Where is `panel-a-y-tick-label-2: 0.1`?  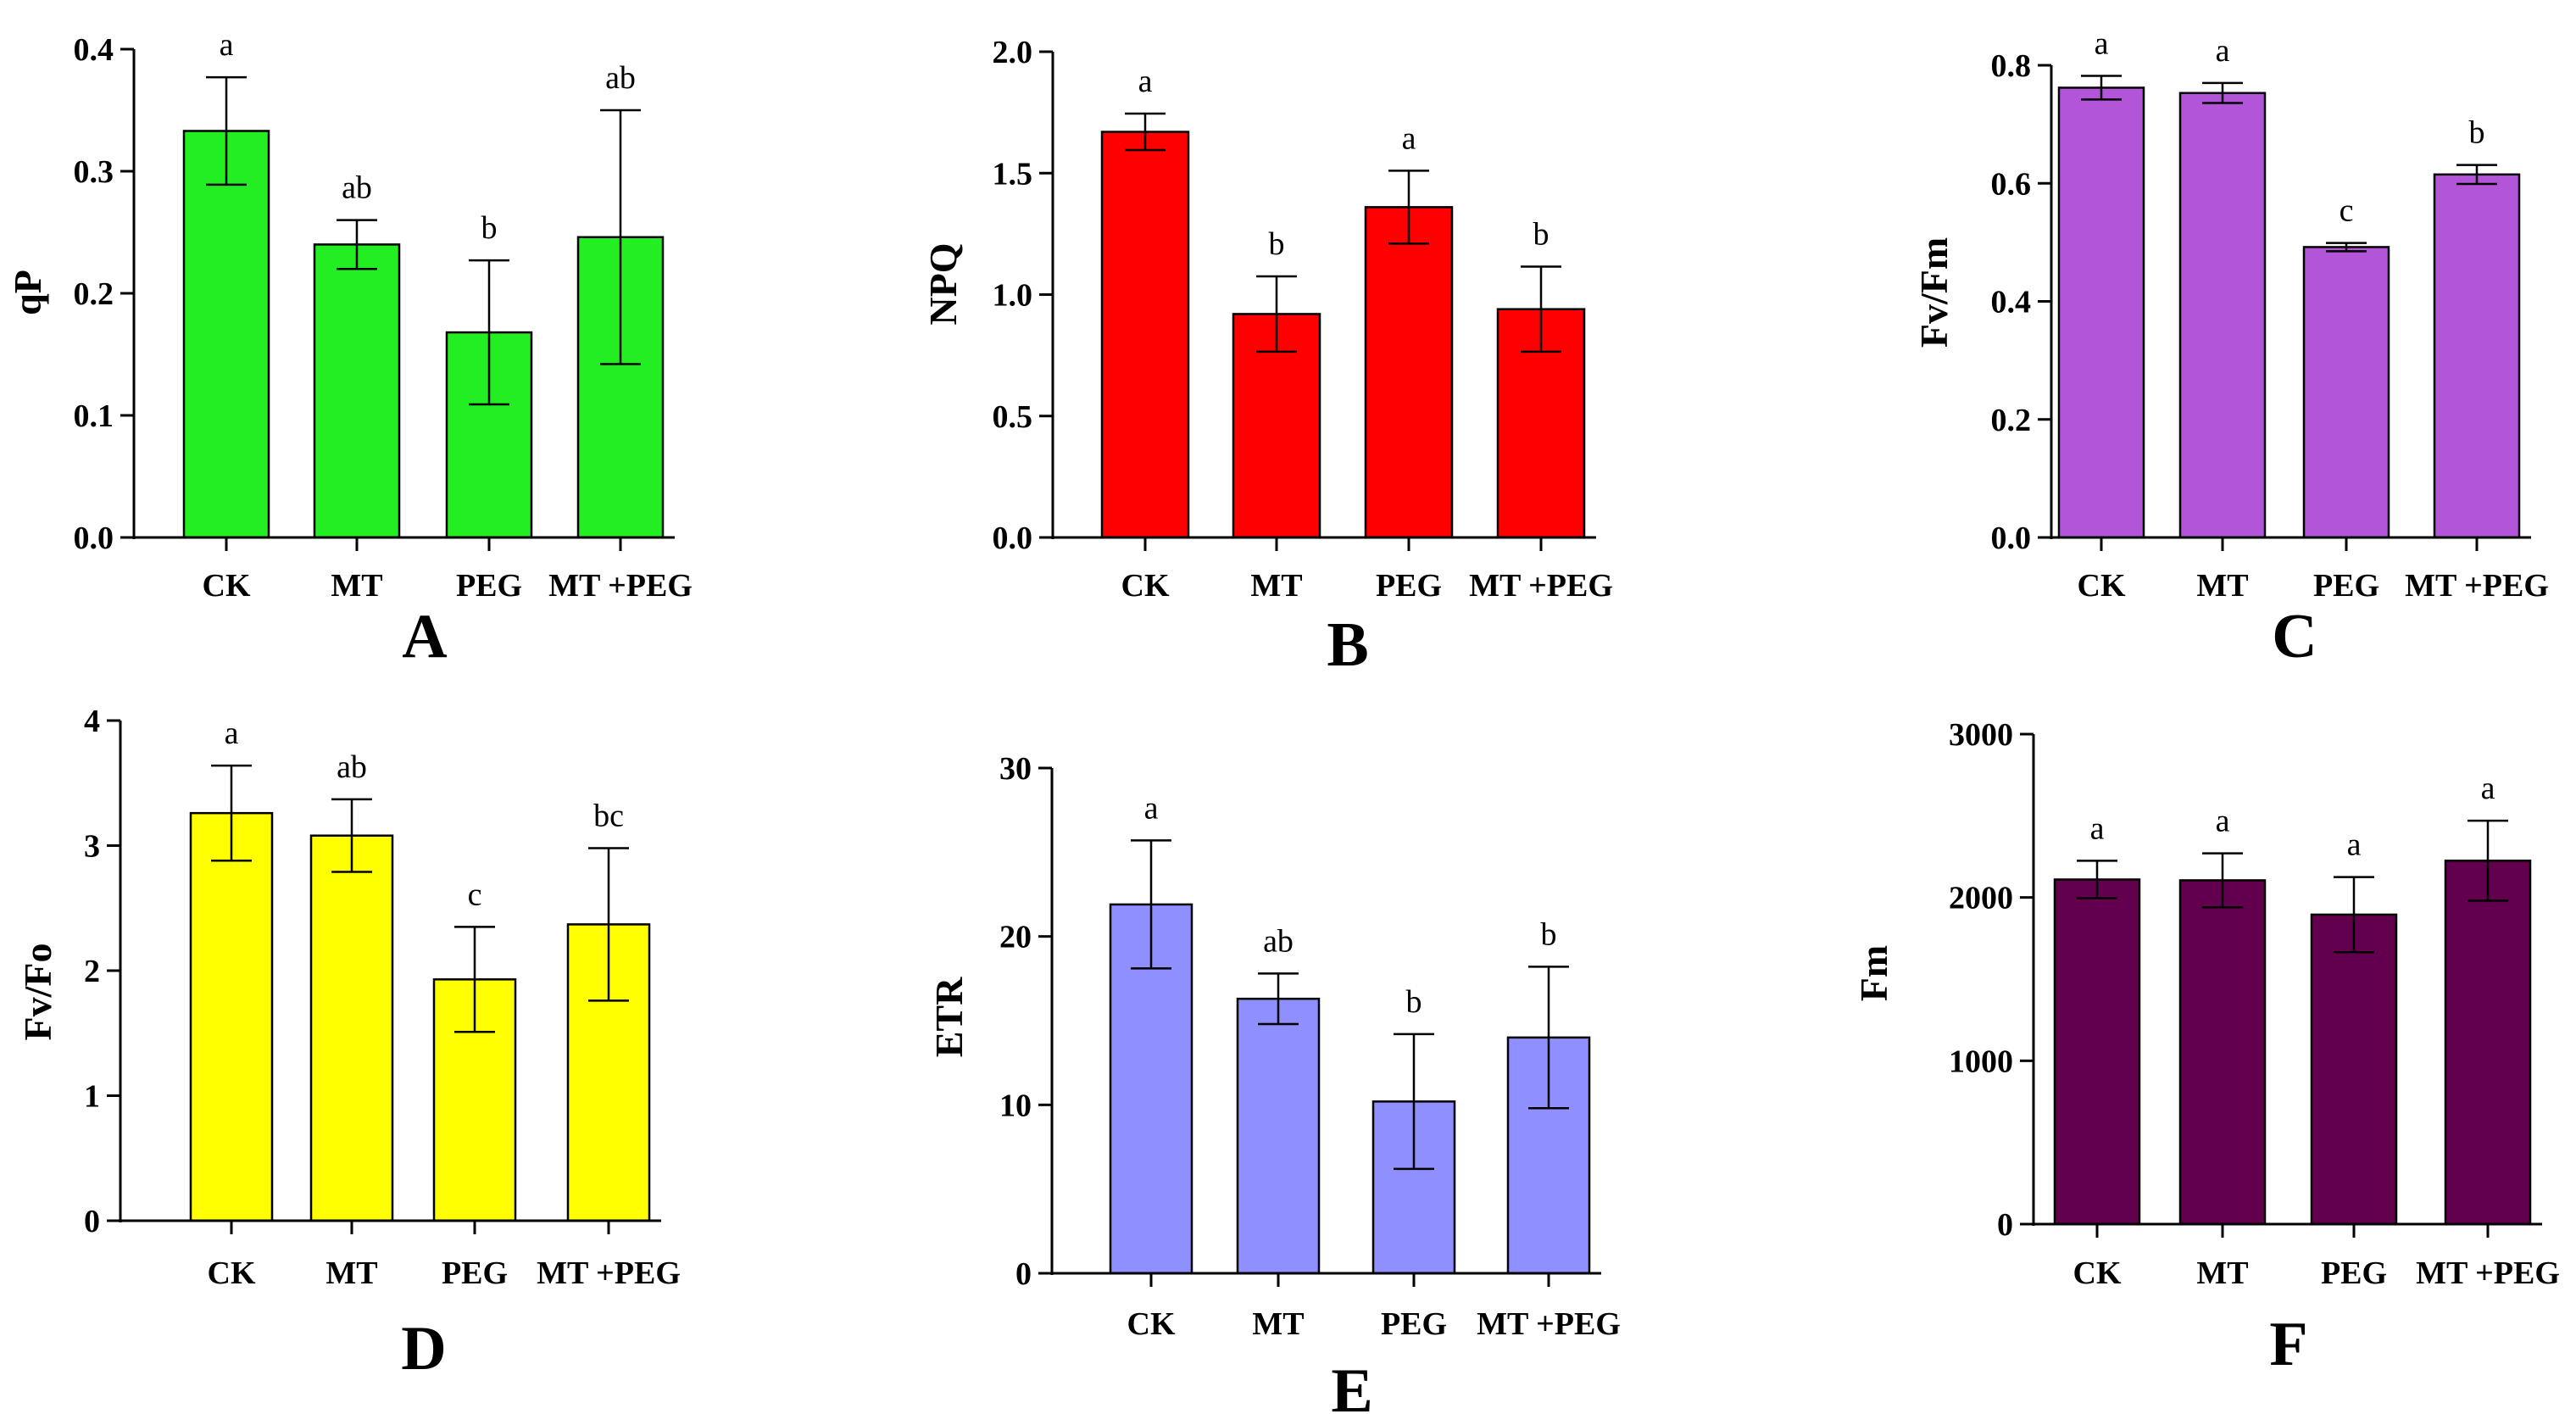 panel-a-y-tick-label-2: 0.1 is located at coordinates (94, 416).